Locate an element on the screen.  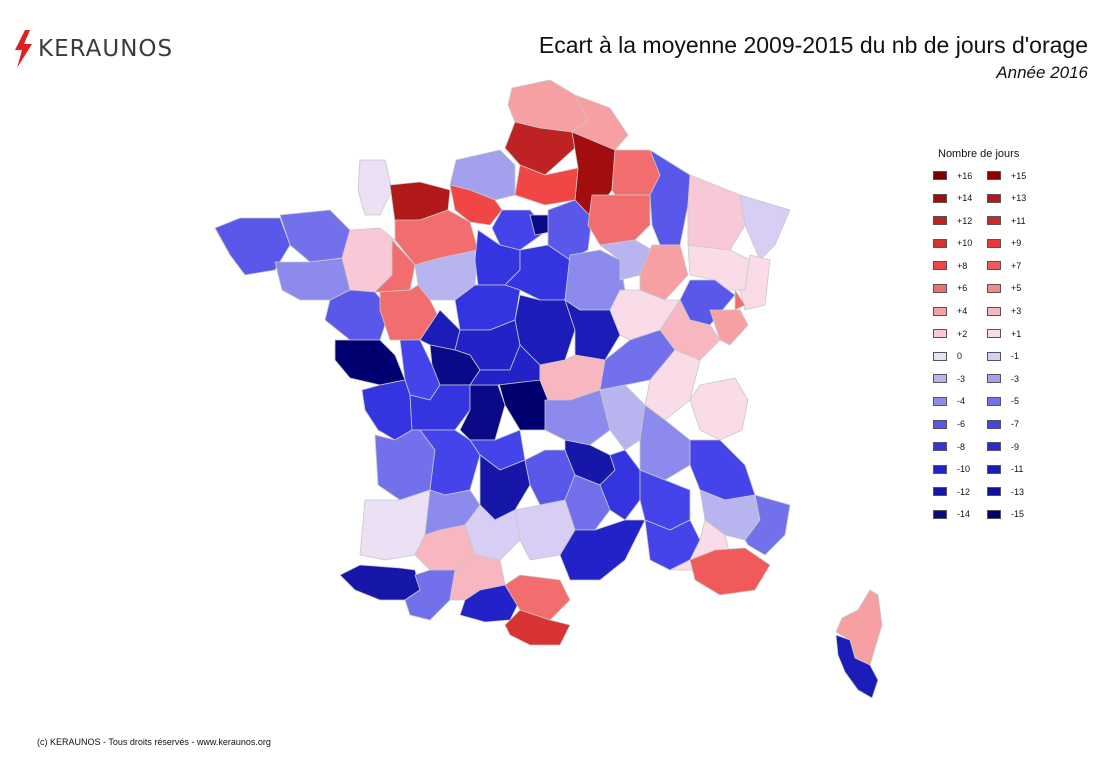
legend-label: +6 is located at coordinates (962, 288).